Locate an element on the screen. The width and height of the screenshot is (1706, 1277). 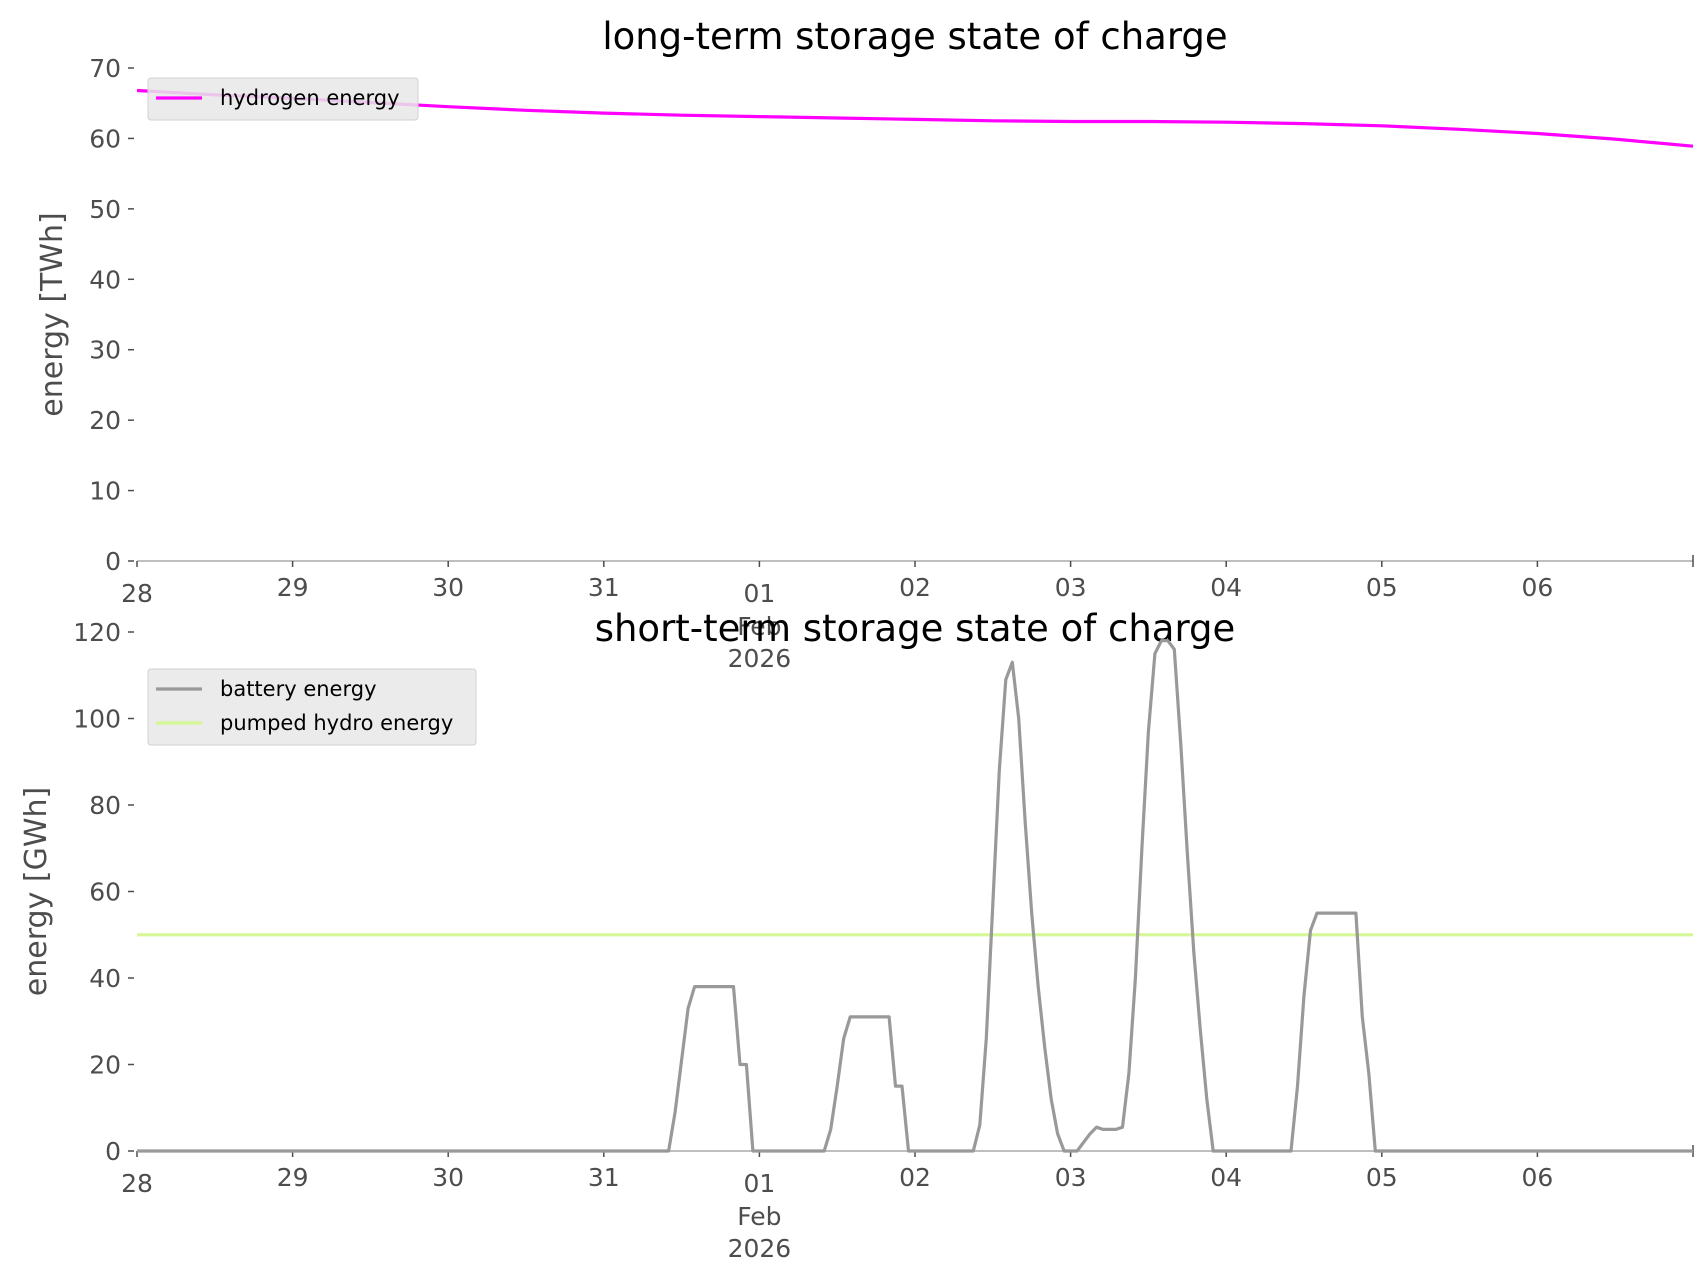
chart-title: long-term storage state of charge is located at coordinates (914, 36).